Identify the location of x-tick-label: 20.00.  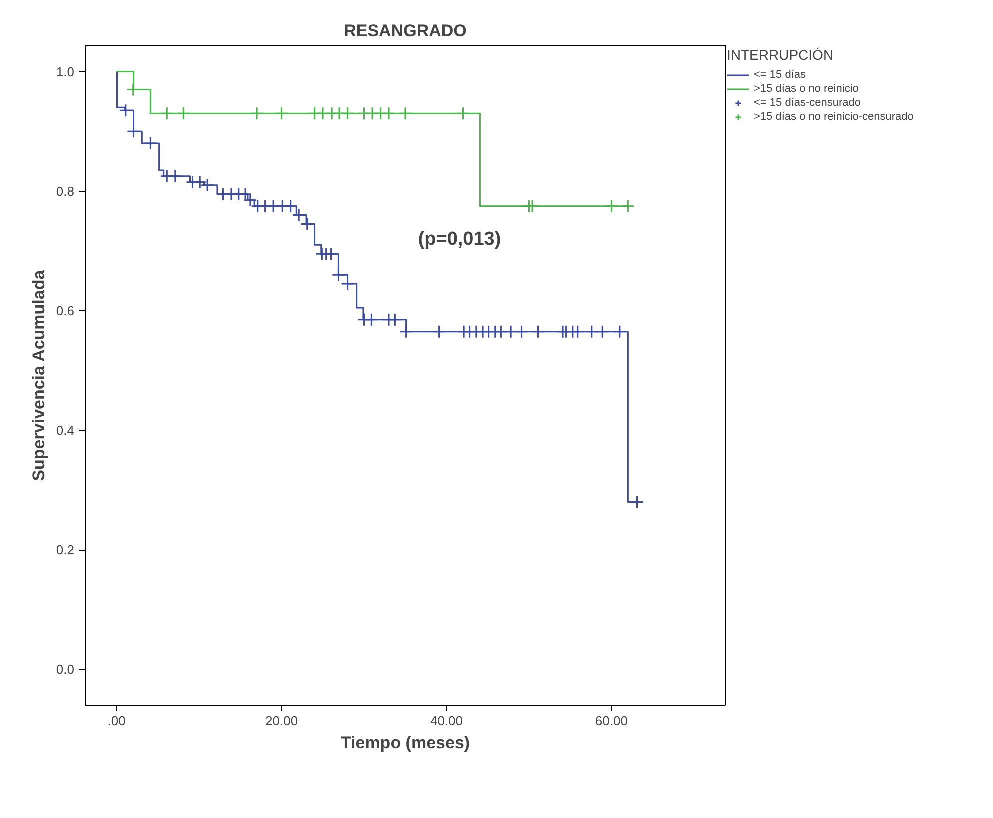
(282, 721).